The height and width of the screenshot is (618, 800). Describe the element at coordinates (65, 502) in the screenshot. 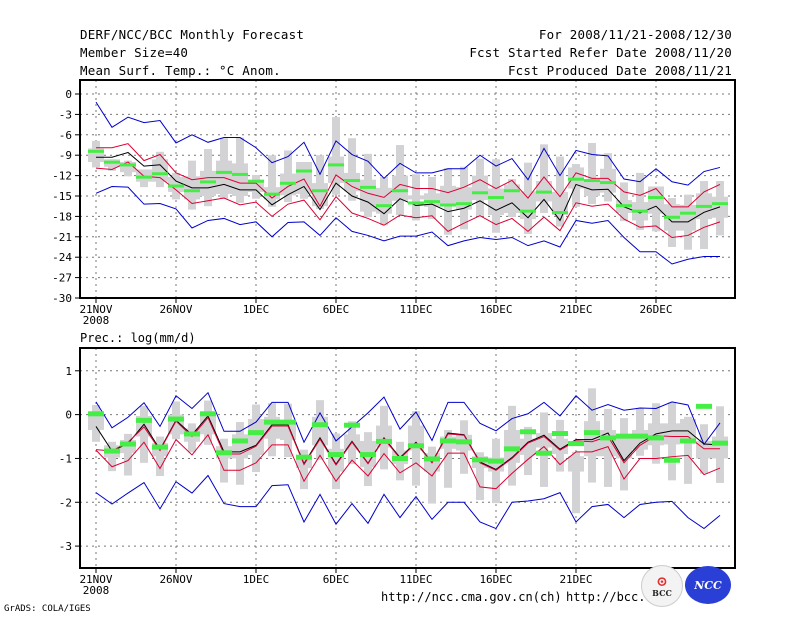

I see `ytick-label: -2` at that location.